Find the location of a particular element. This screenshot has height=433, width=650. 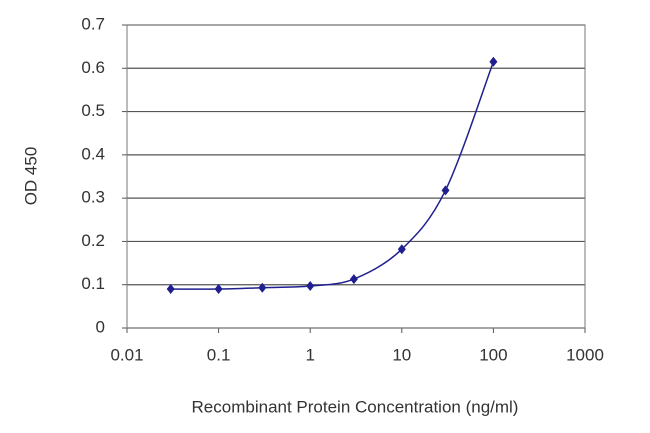

x-tick-label: 0.1 is located at coordinates (219, 354).